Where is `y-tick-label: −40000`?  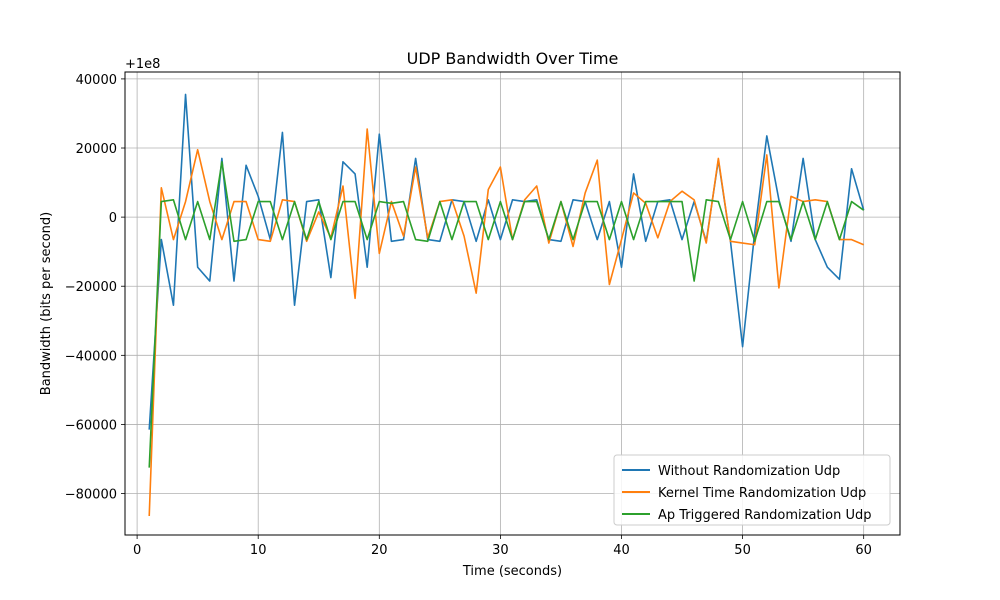
y-tick-label: −40000 is located at coordinates (91, 356).